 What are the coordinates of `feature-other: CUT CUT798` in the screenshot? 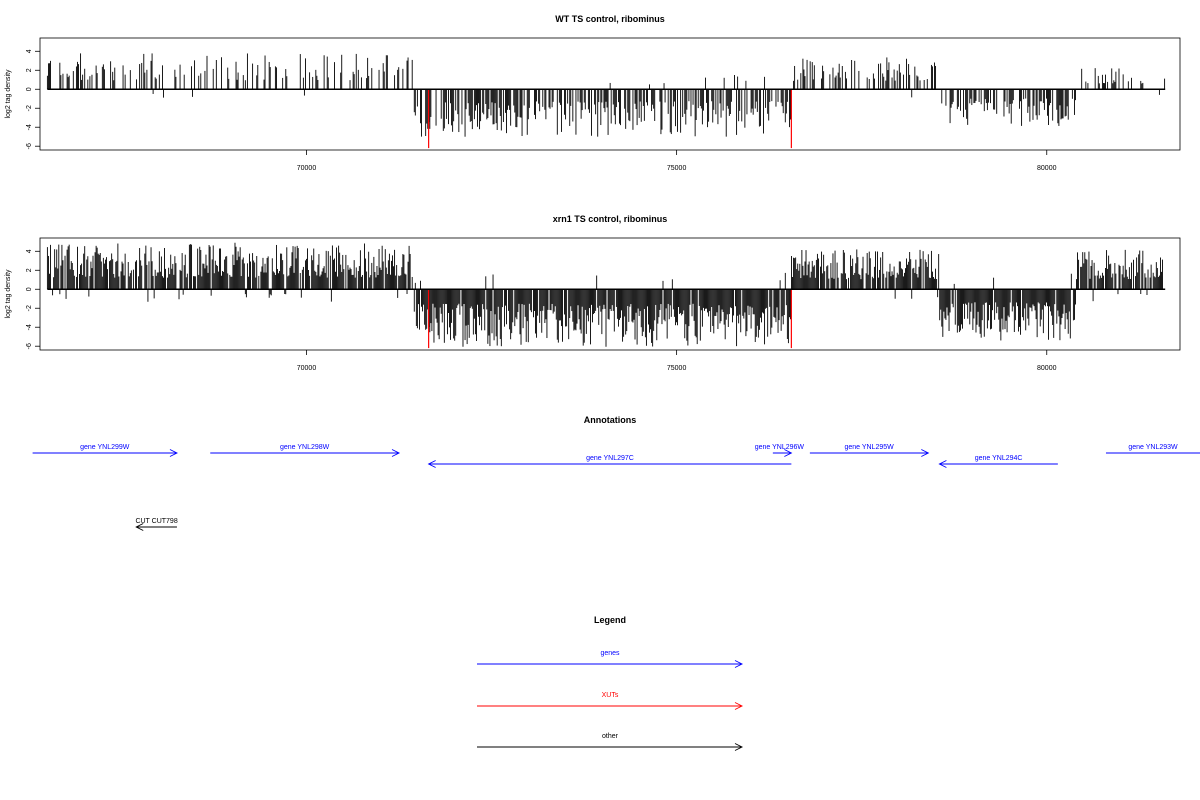 It's located at (156, 524).